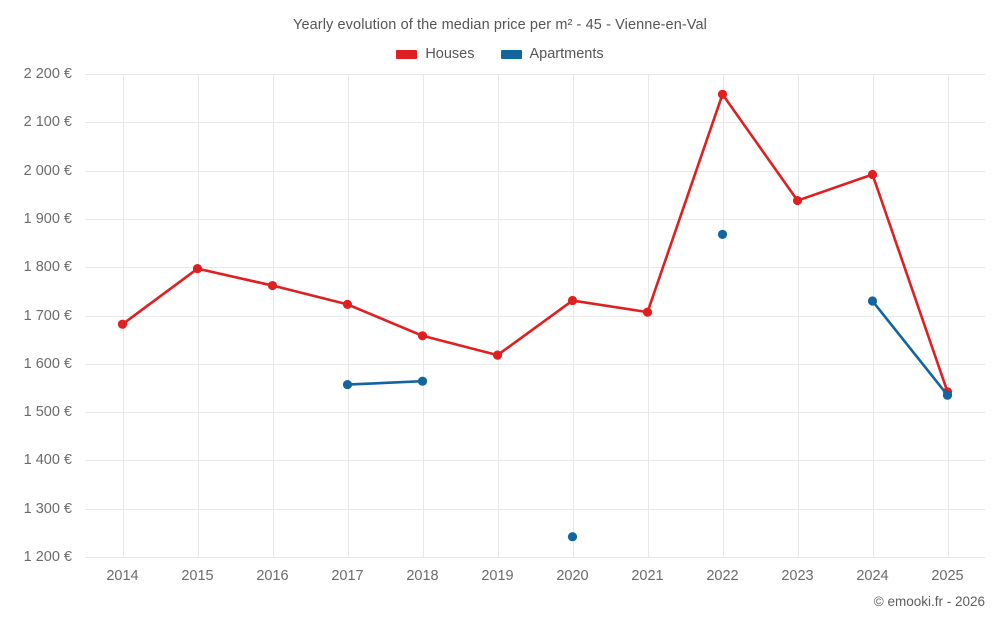 The image size is (1000, 625). Describe the element at coordinates (947, 576) in the screenshot. I see `x-axis-tick-label: 2025` at that location.